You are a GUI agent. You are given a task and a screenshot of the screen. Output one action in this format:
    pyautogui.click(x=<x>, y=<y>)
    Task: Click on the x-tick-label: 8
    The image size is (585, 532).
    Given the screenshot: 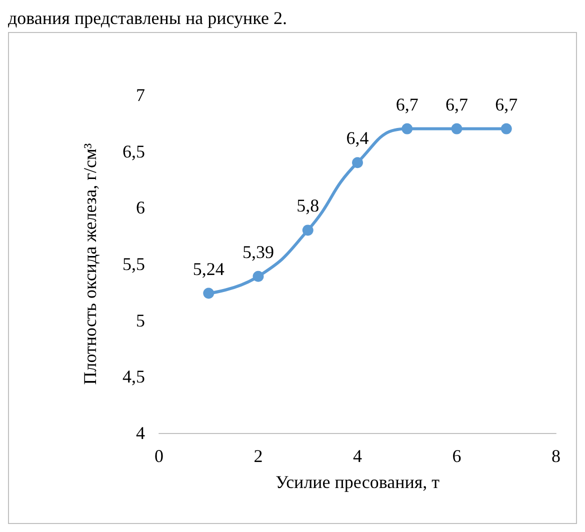 What is the action you would take?
    pyautogui.click(x=556, y=456)
    